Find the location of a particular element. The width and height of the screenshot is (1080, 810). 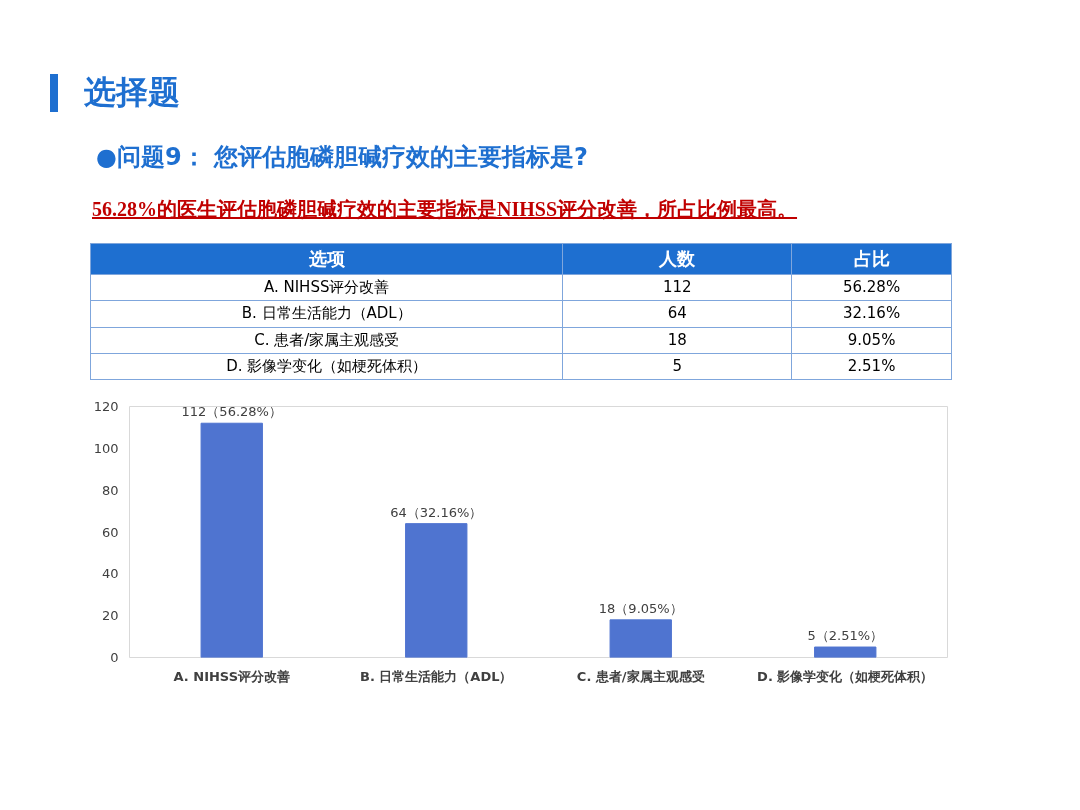

y-tick-label: 60 is located at coordinates (110, 532).